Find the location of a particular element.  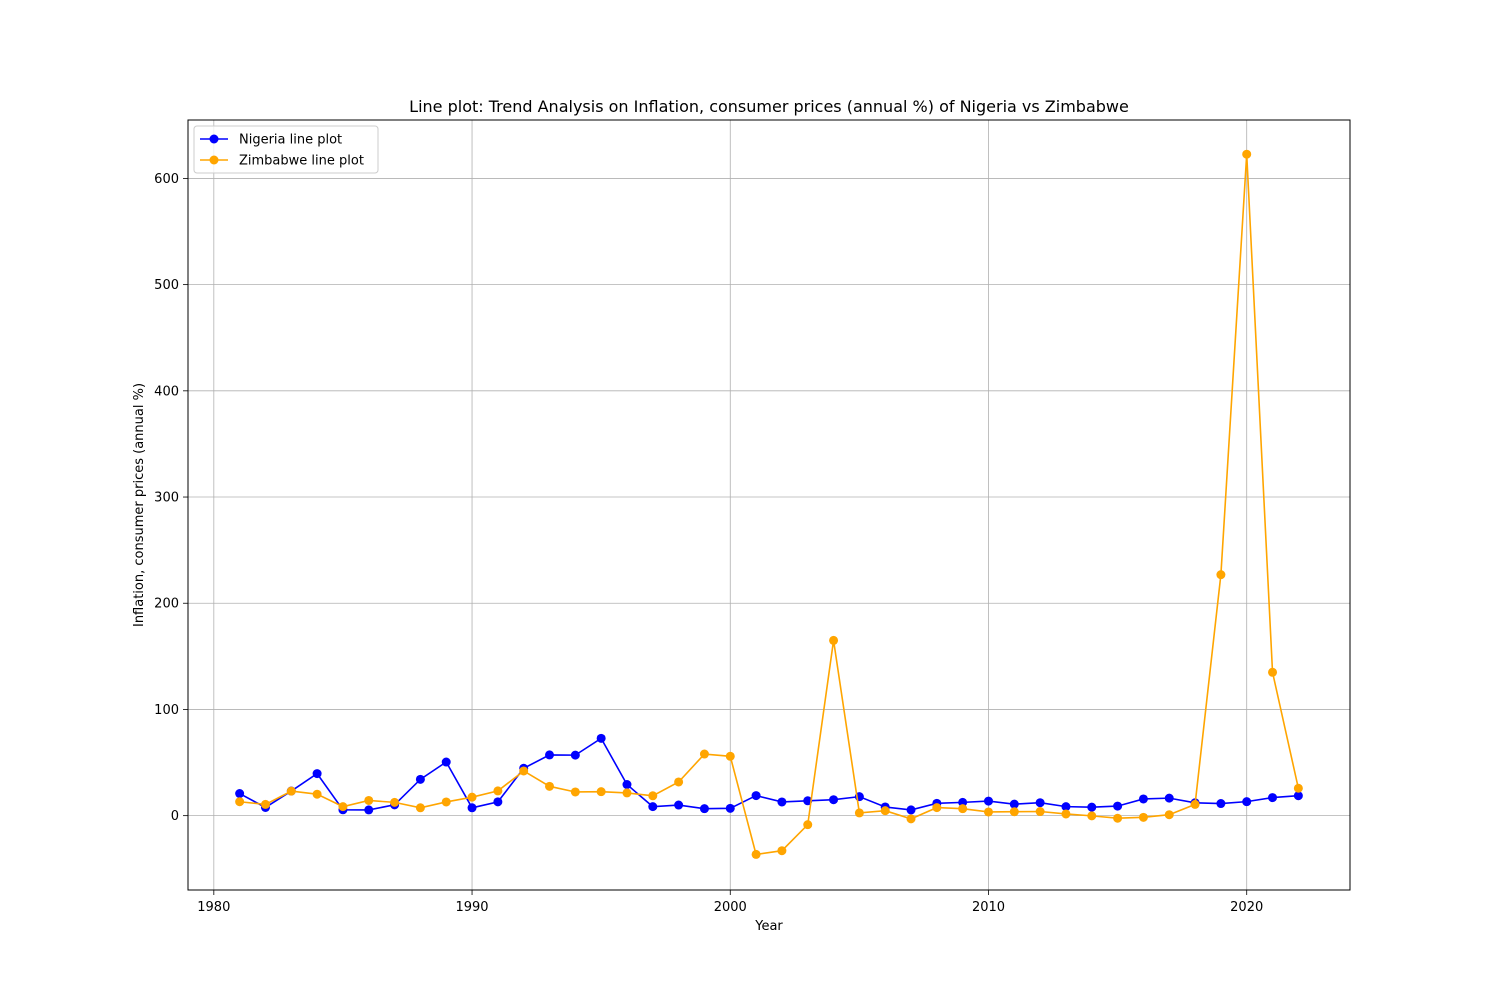

x-tick-label: 2000 is located at coordinates (730, 907).